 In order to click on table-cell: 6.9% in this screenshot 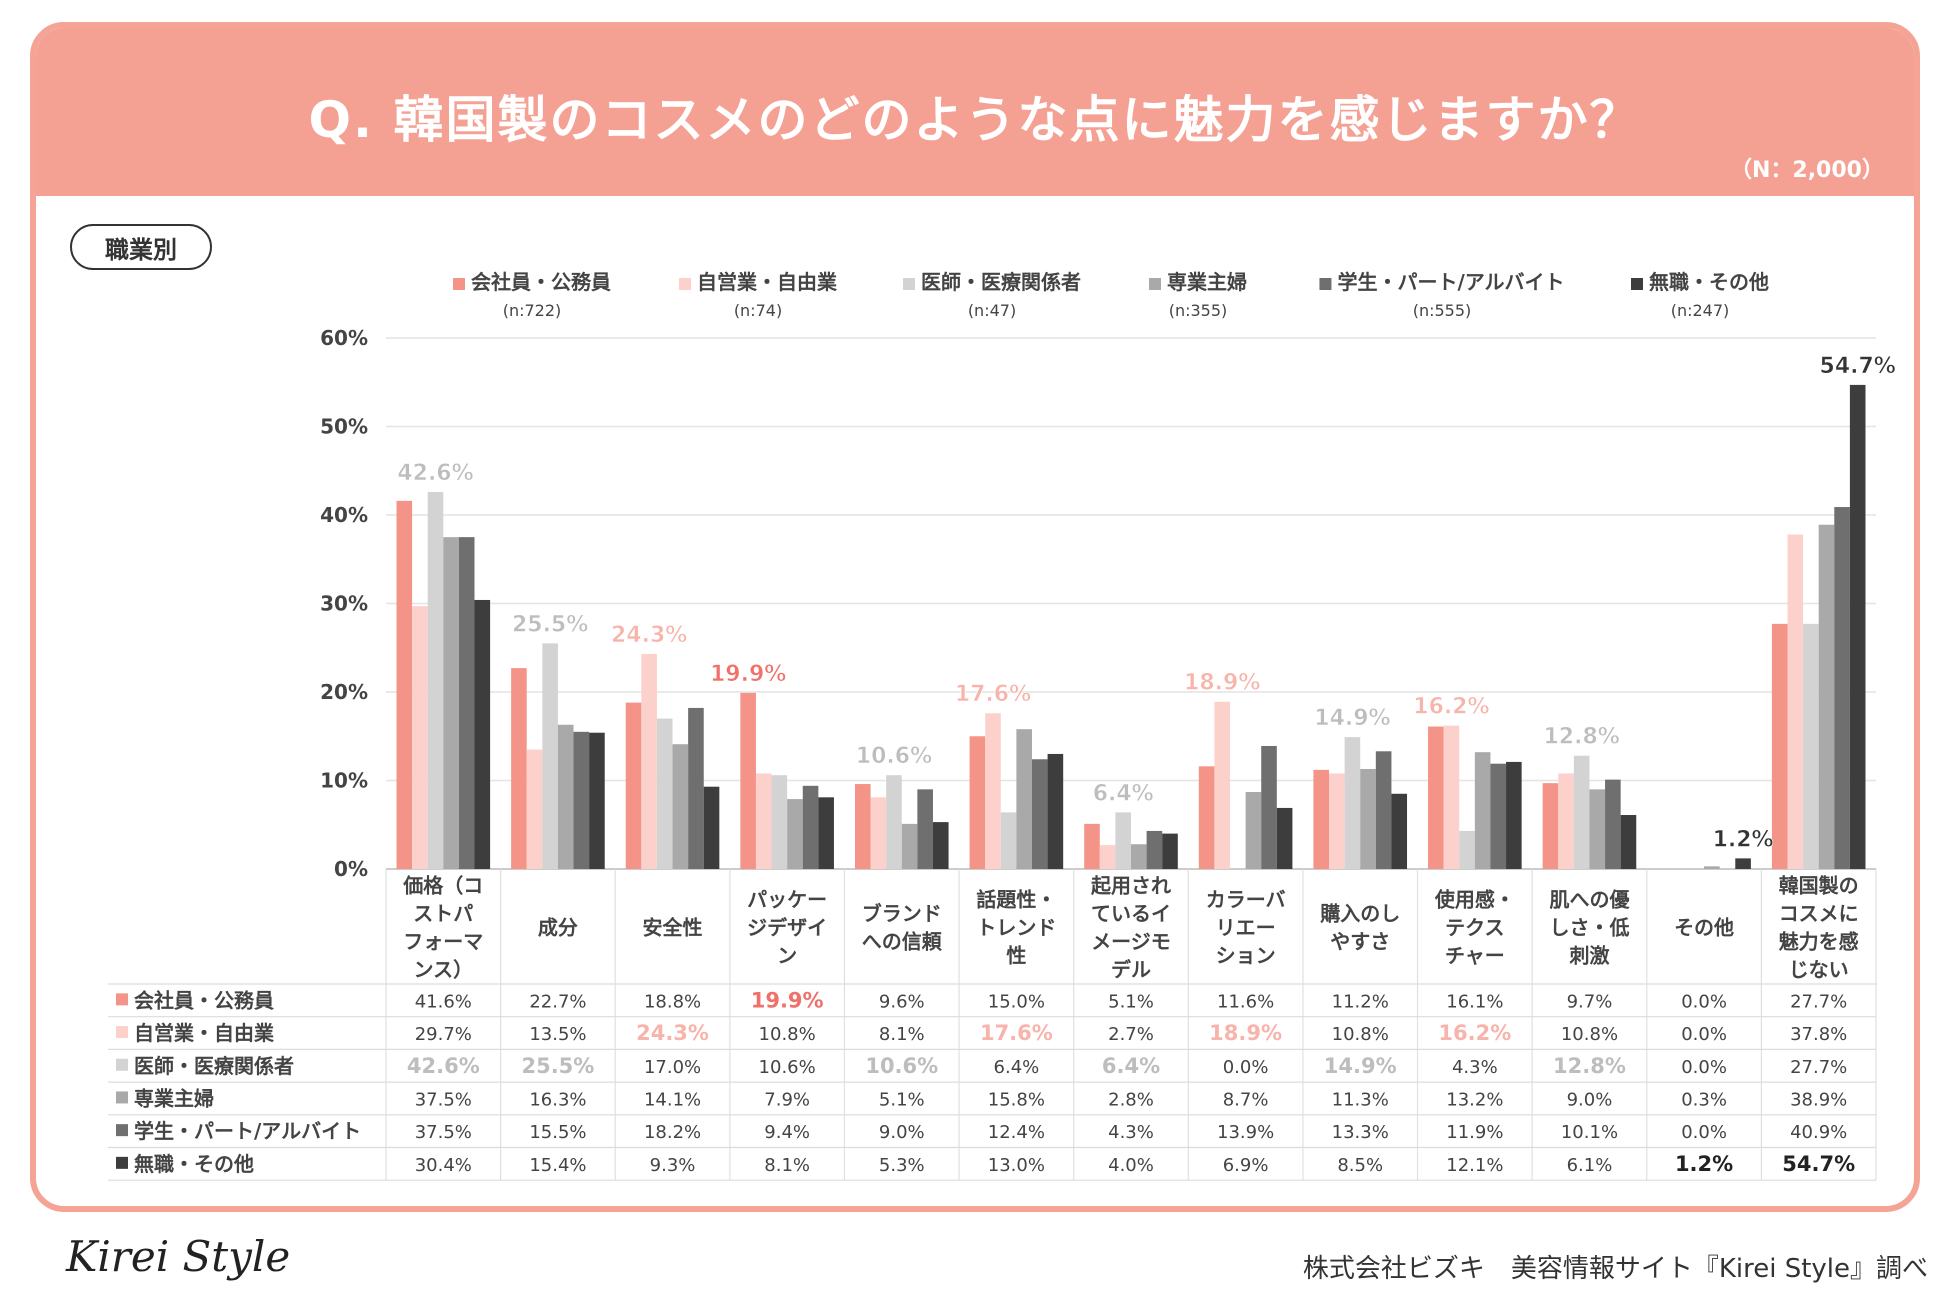, I will do `click(1246, 1165)`.